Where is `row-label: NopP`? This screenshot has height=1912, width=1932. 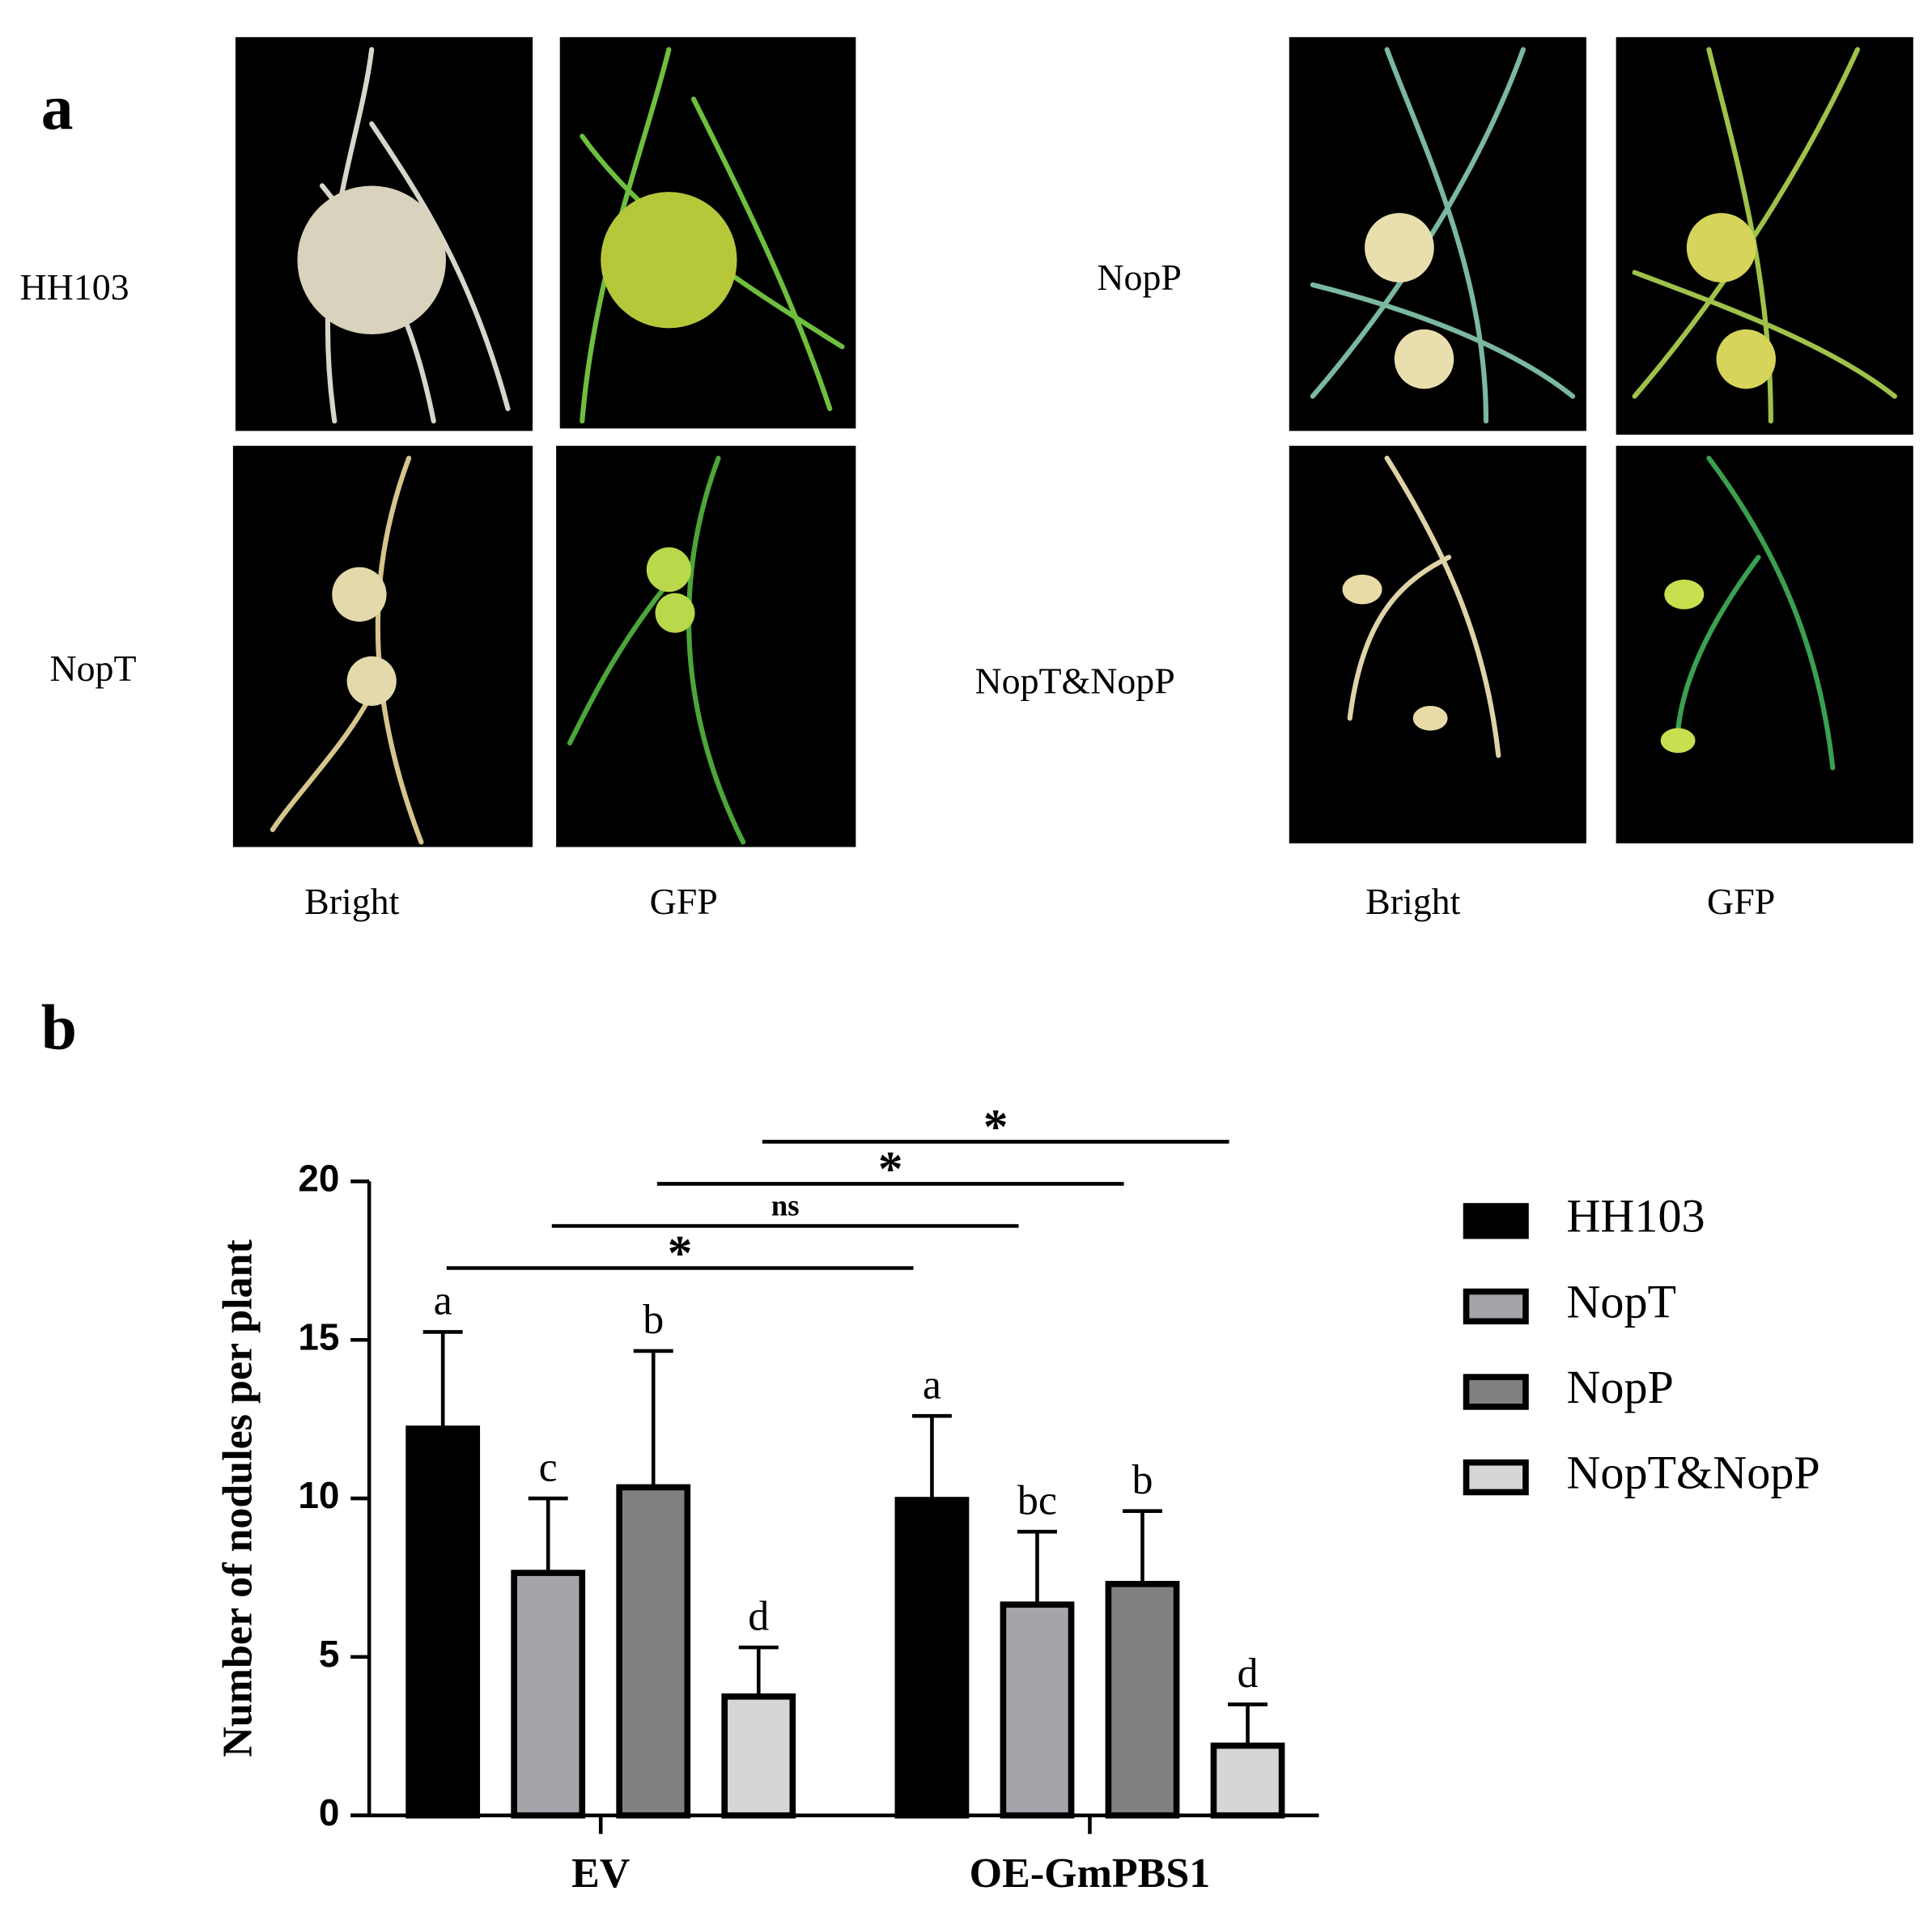 row-label: NopP is located at coordinates (1139, 277).